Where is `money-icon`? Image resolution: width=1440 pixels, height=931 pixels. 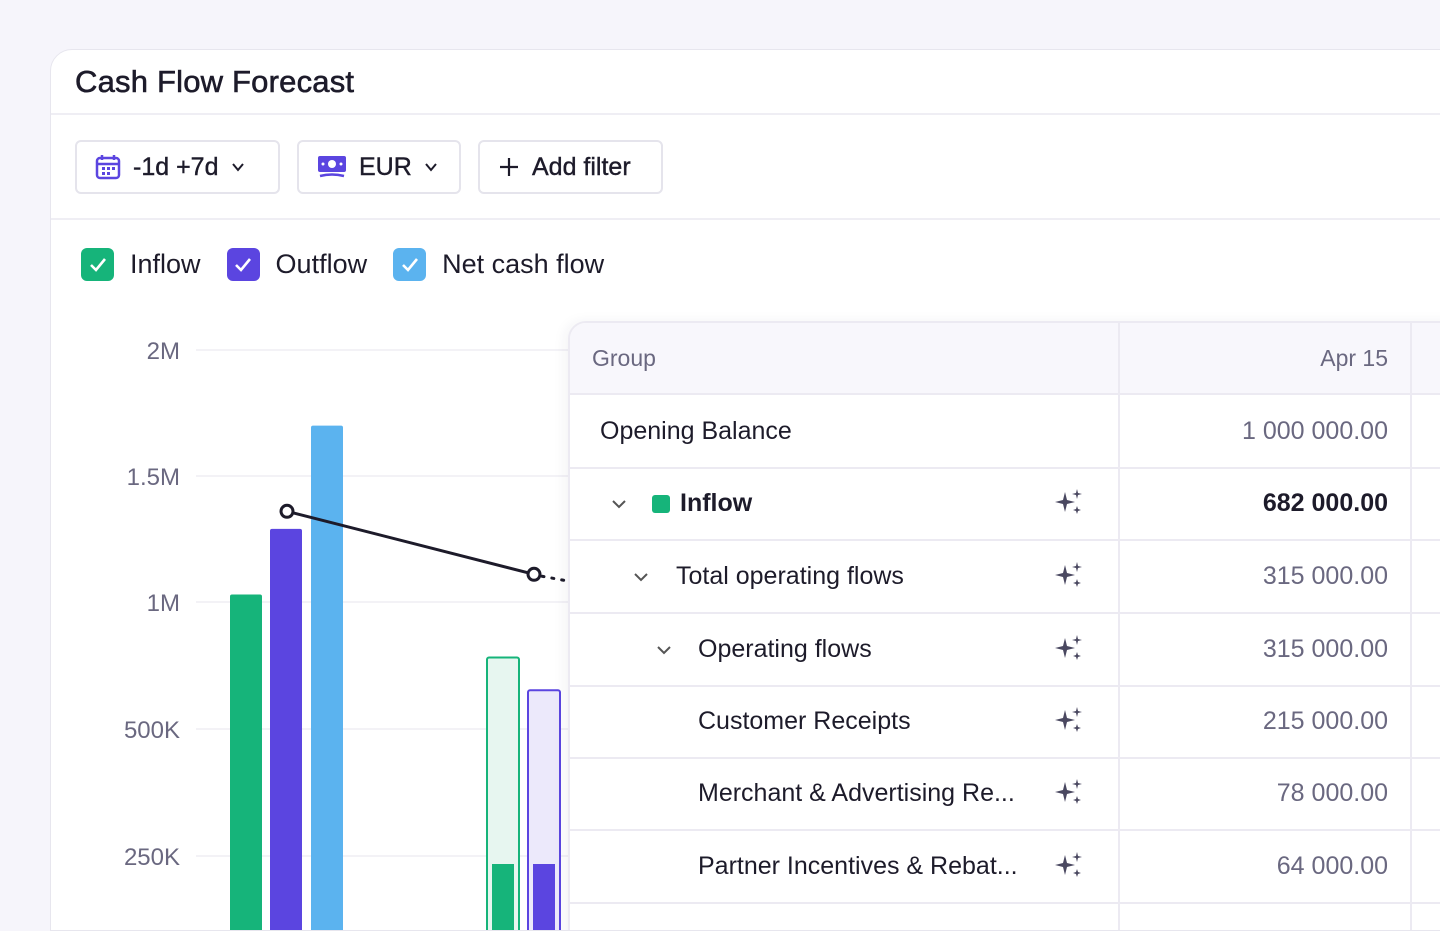
money-icon is located at coordinates (332, 167).